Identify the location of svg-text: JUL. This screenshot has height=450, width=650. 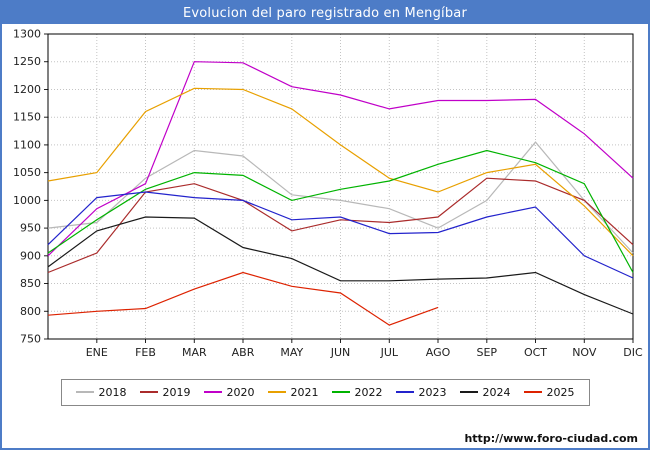
(389, 352).